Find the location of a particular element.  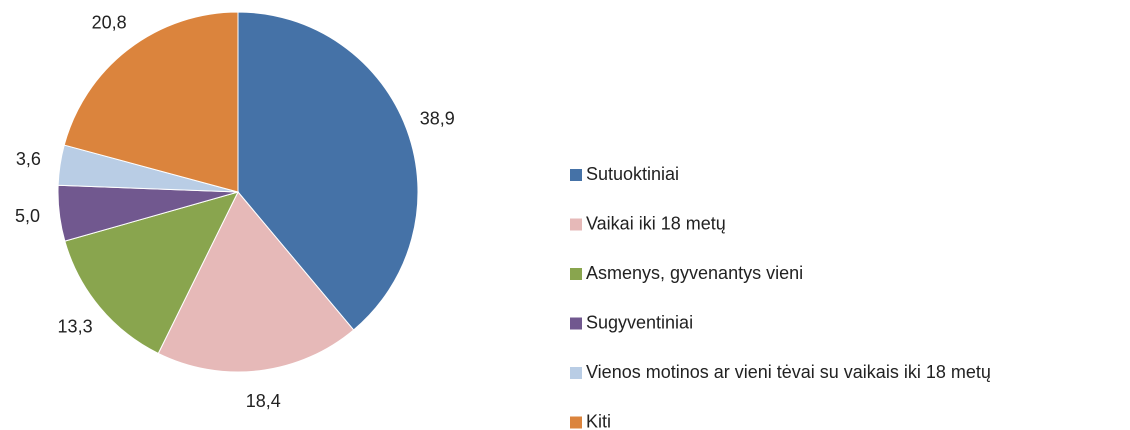

legend-label: Asmenys, gyvenantys vieni is located at coordinates (694, 273).